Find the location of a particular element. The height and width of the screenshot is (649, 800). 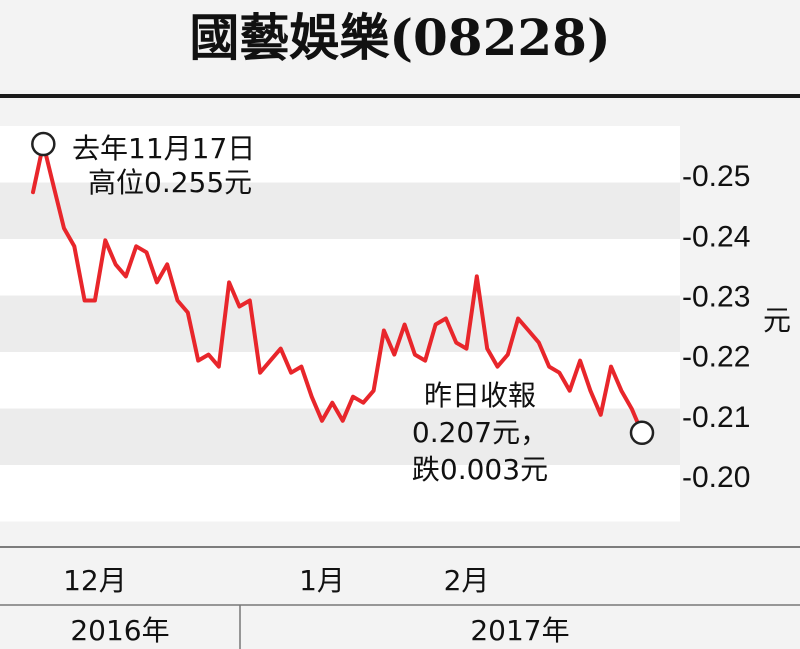

y-tick-label: -0.21 is located at coordinates (716, 417).